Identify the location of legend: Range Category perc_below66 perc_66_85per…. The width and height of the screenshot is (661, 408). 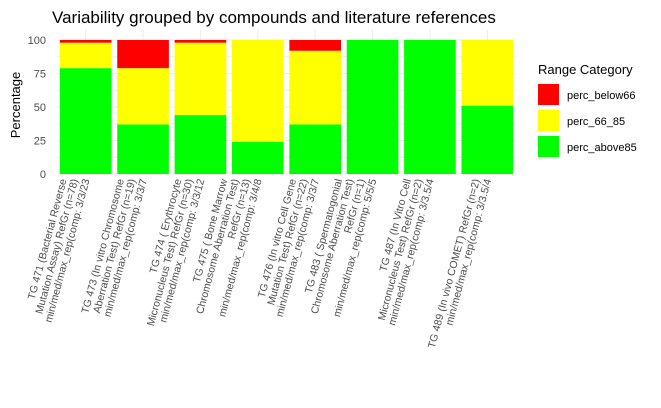
(587, 109).